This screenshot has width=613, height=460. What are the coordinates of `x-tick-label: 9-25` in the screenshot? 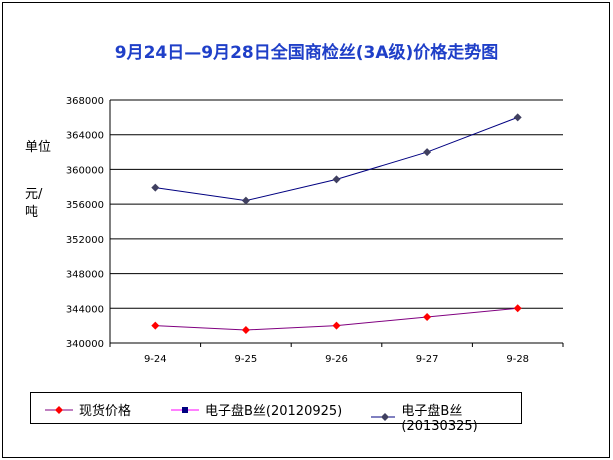 It's located at (246, 359).